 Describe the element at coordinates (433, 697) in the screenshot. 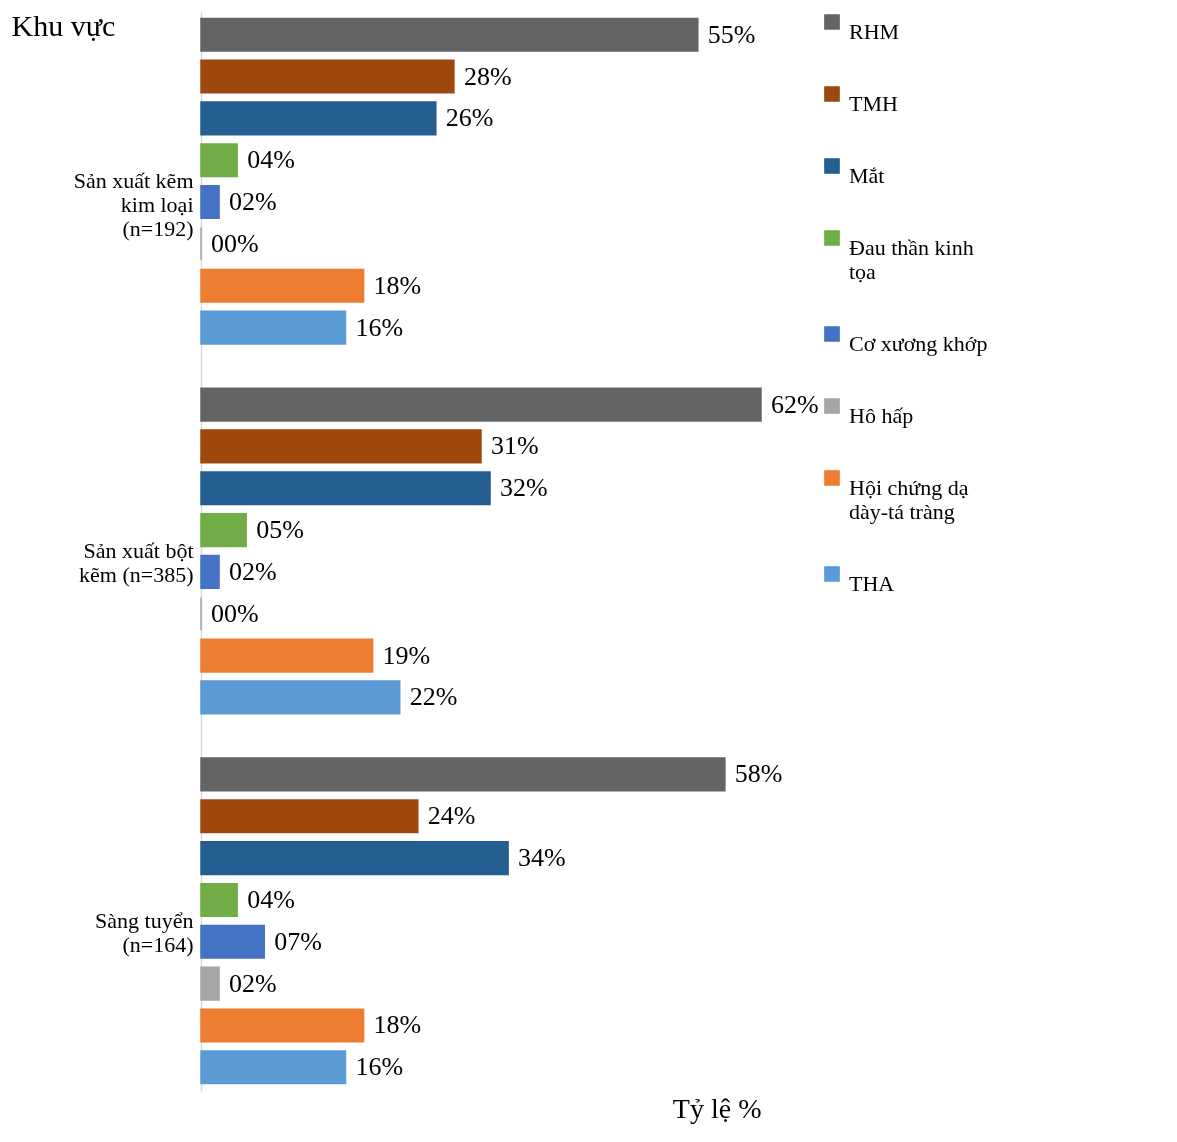

I see `data-label: 22%` at that location.